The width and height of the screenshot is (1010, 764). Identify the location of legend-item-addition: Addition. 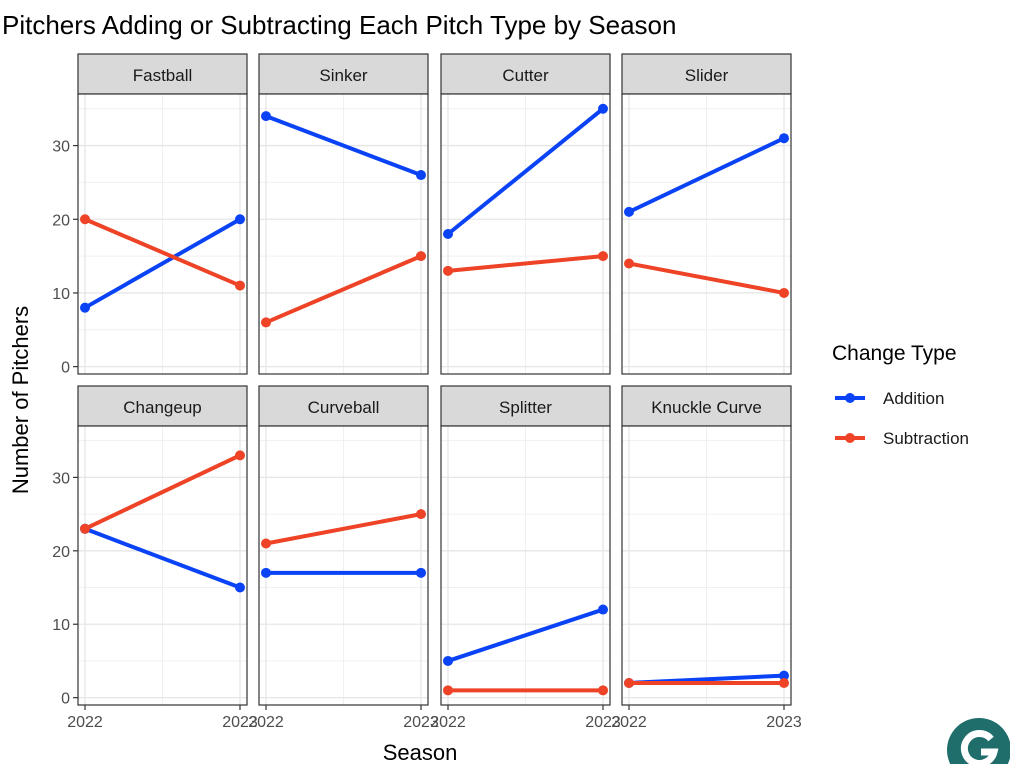
(889, 398).